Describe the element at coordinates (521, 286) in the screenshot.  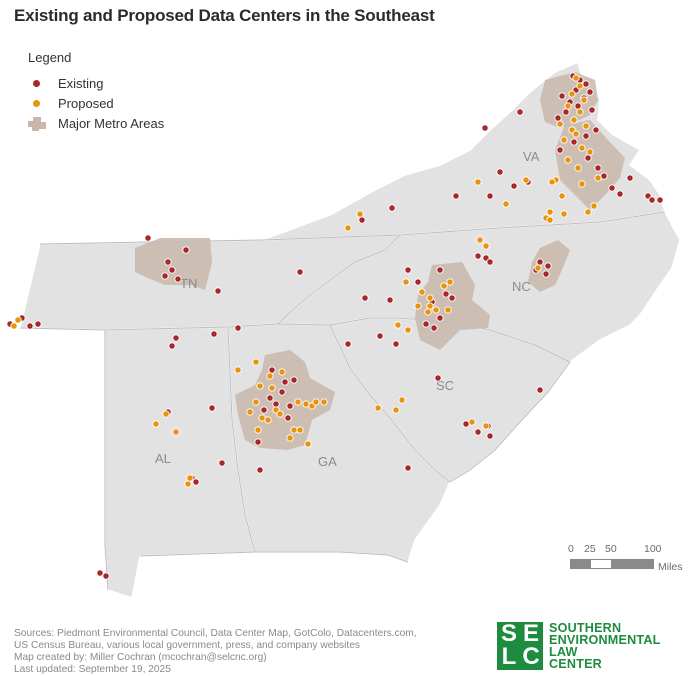
I see `state-label-north-carolina: NC` at that location.